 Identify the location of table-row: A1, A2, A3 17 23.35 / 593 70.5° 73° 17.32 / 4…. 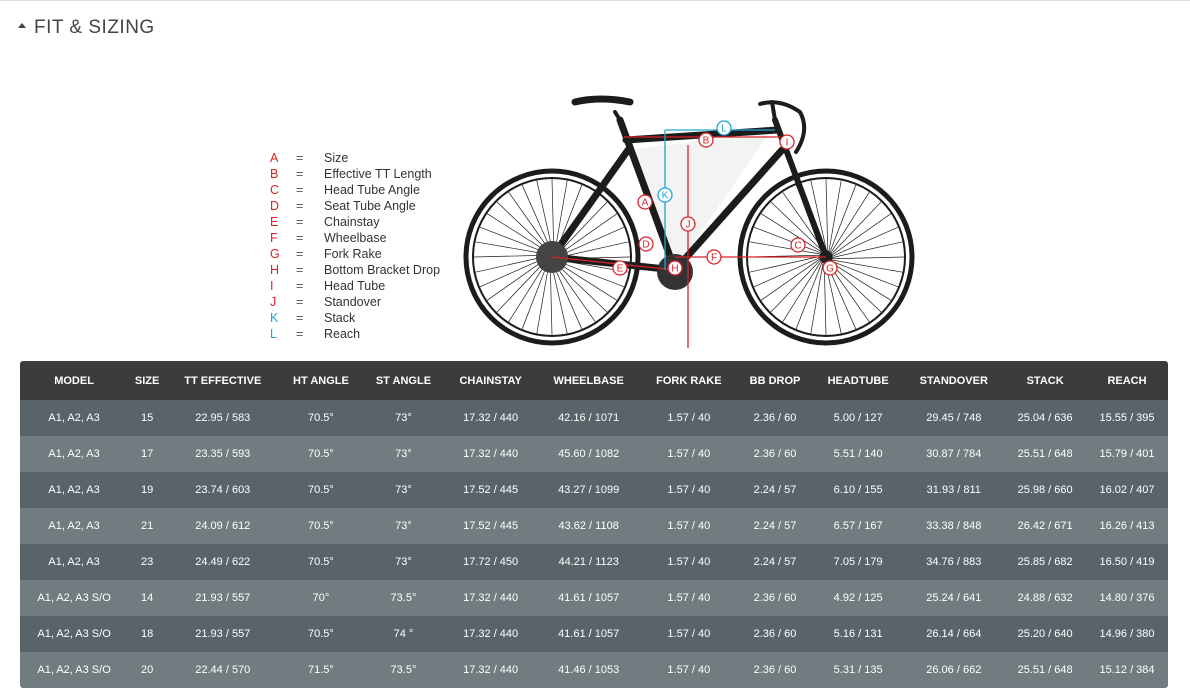
(594, 454).